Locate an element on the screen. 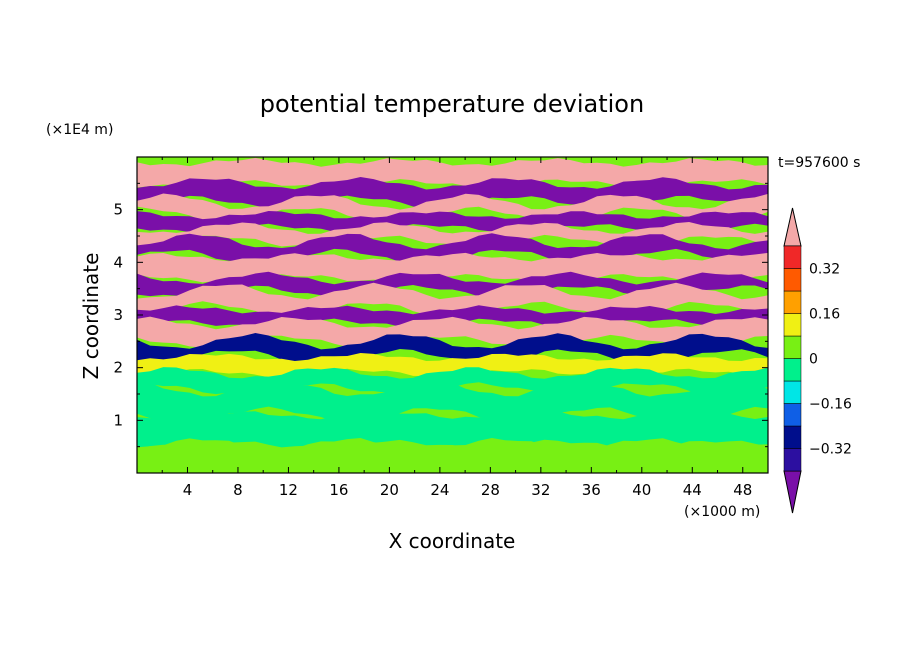  time-label: t=957600 s is located at coordinates (819, 163).